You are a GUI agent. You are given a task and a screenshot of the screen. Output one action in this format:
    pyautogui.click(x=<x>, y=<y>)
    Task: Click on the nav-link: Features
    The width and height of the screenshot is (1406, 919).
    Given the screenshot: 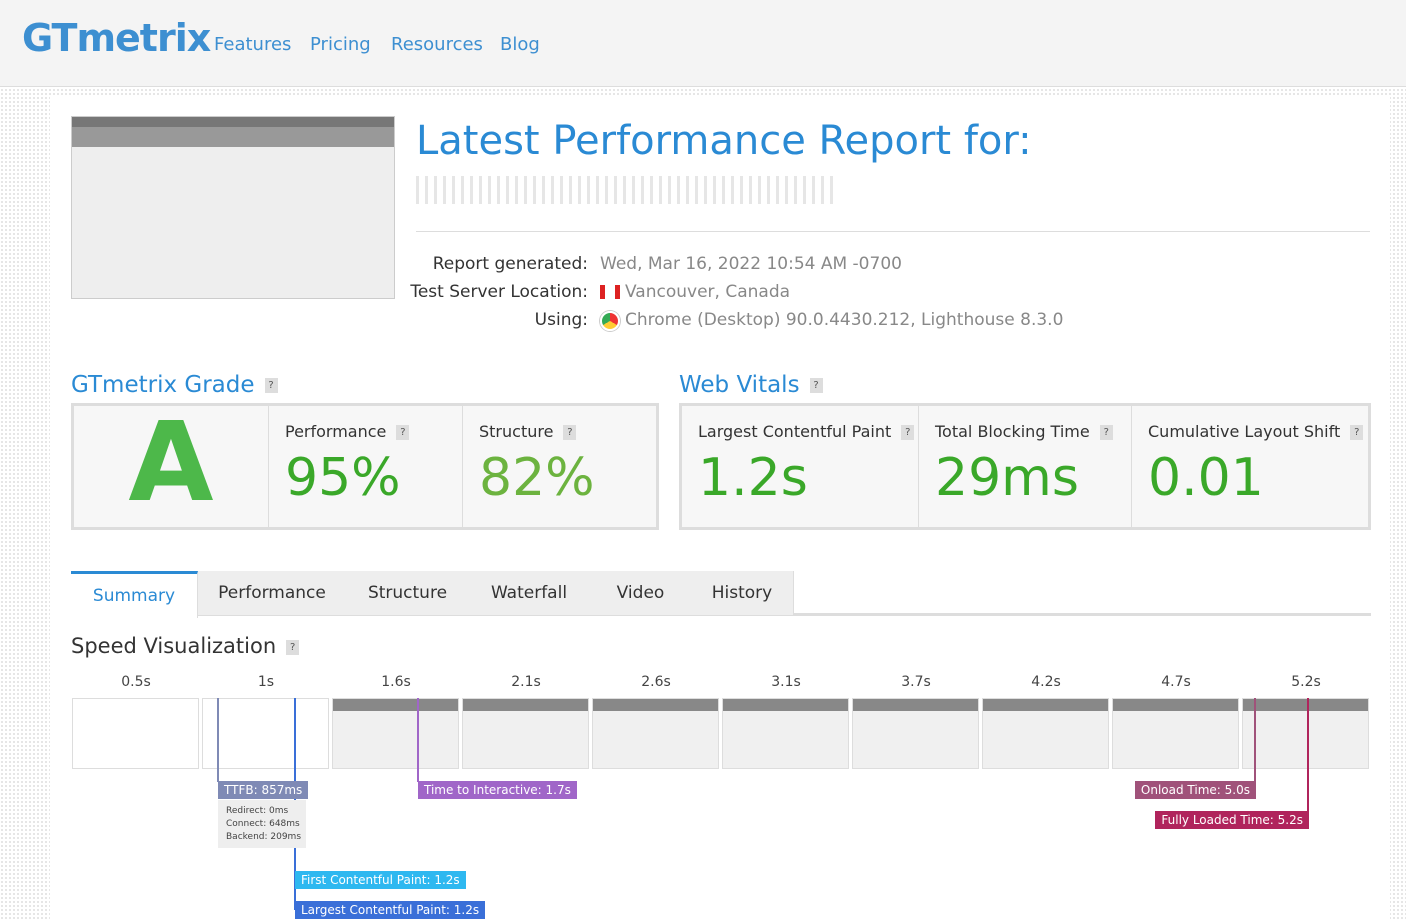 What is the action you would take?
    pyautogui.click(x=253, y=44)
    